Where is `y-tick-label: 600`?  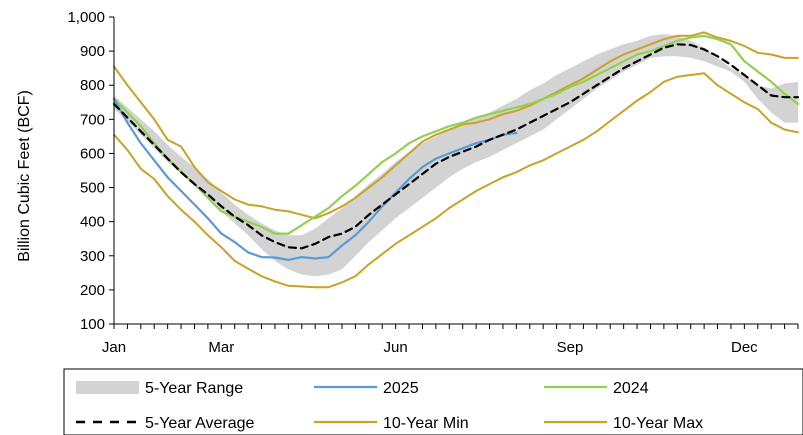
y-tick-label: 600 is located at coordinates (92, 153).